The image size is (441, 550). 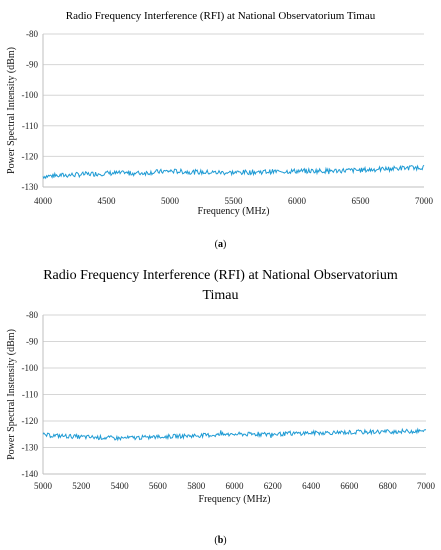 What do you see at coordinates (30, 126) in the screenshot?
I see `y-tick-label-a: -110` at bounding box center [30, 126].